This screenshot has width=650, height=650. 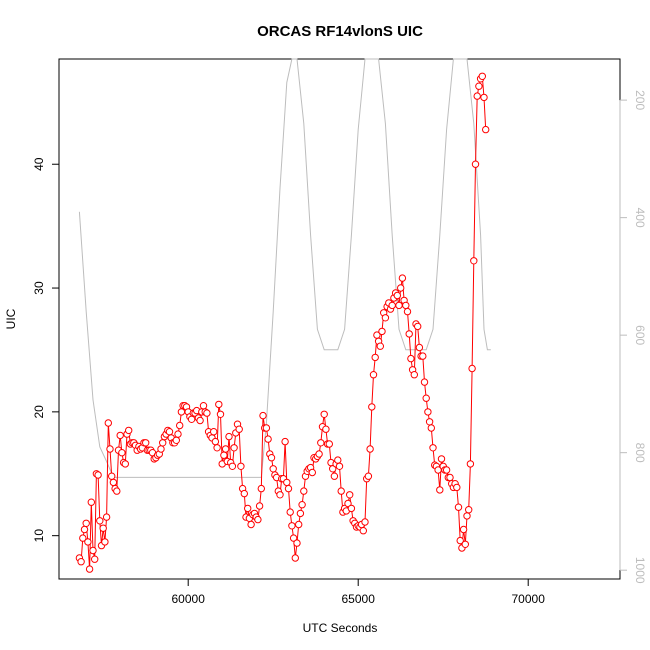 What do you see at coordinates (189, 599) in the screenshot?
I see `x-tick-label: 60000` at bounding box center [189, 599].